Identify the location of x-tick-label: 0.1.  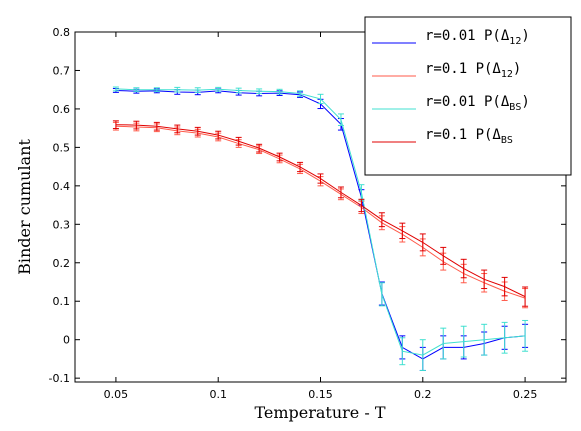
(218, 394).